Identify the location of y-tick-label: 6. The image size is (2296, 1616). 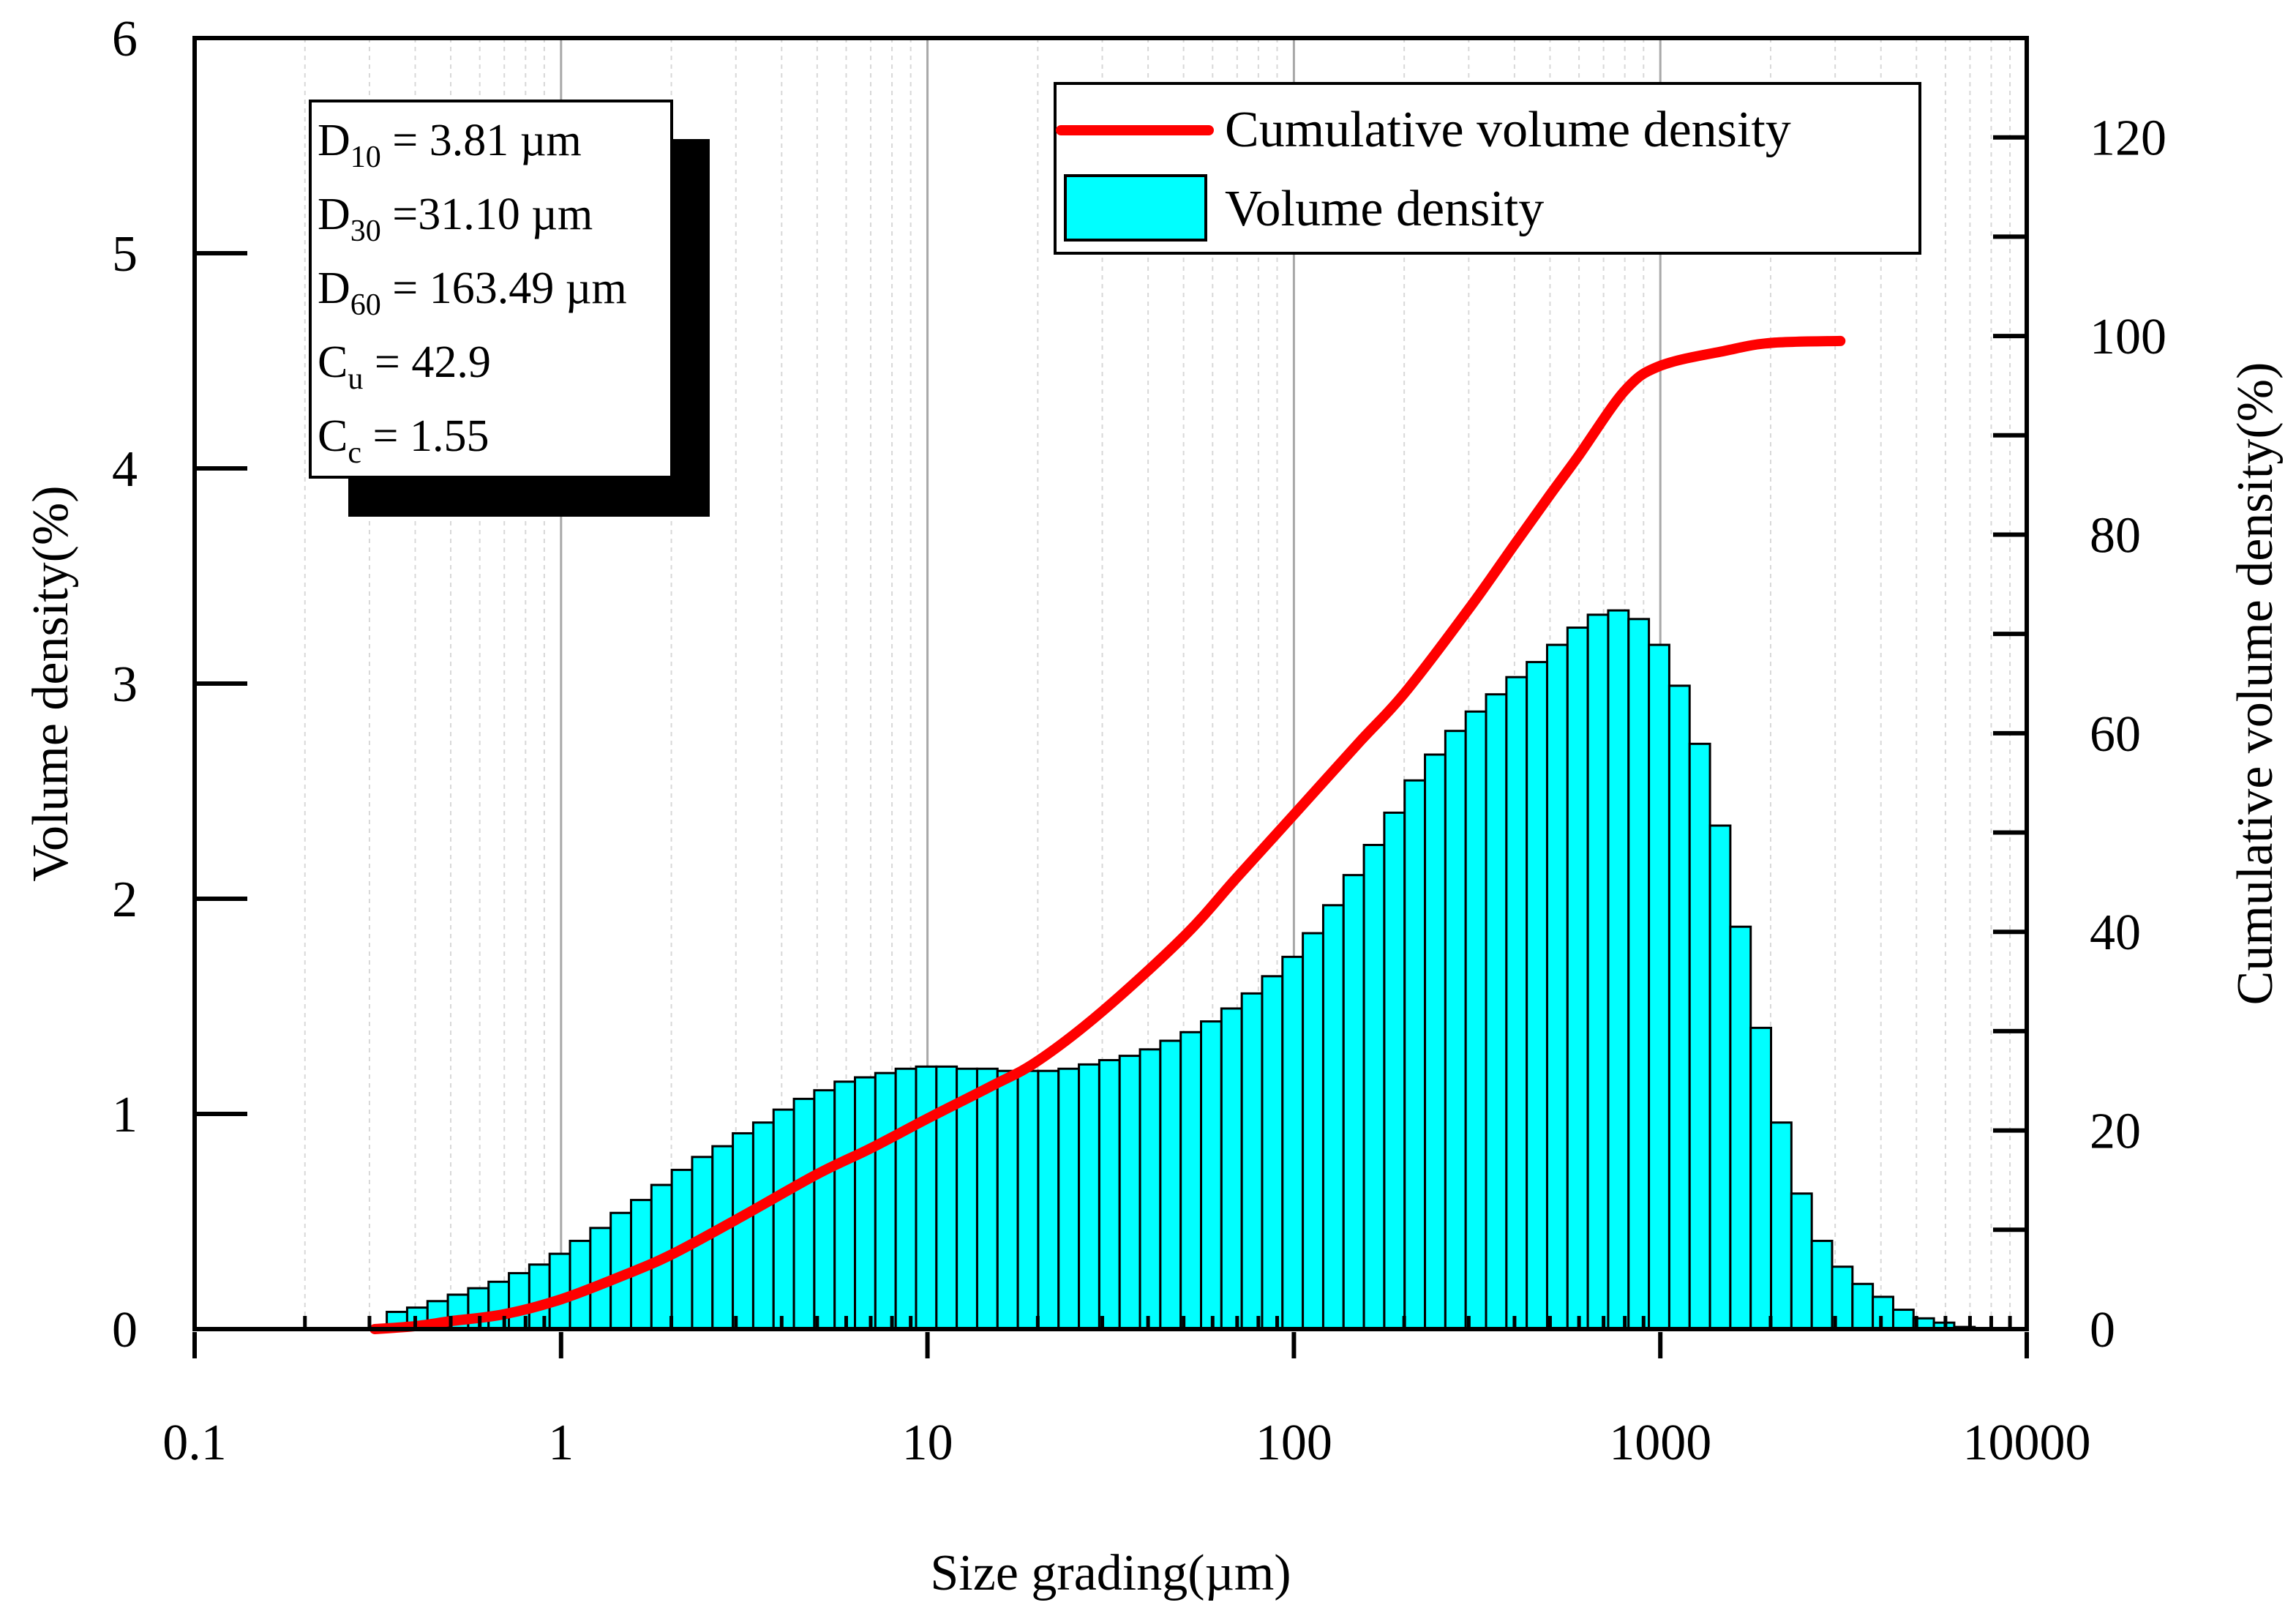
(125, 39).